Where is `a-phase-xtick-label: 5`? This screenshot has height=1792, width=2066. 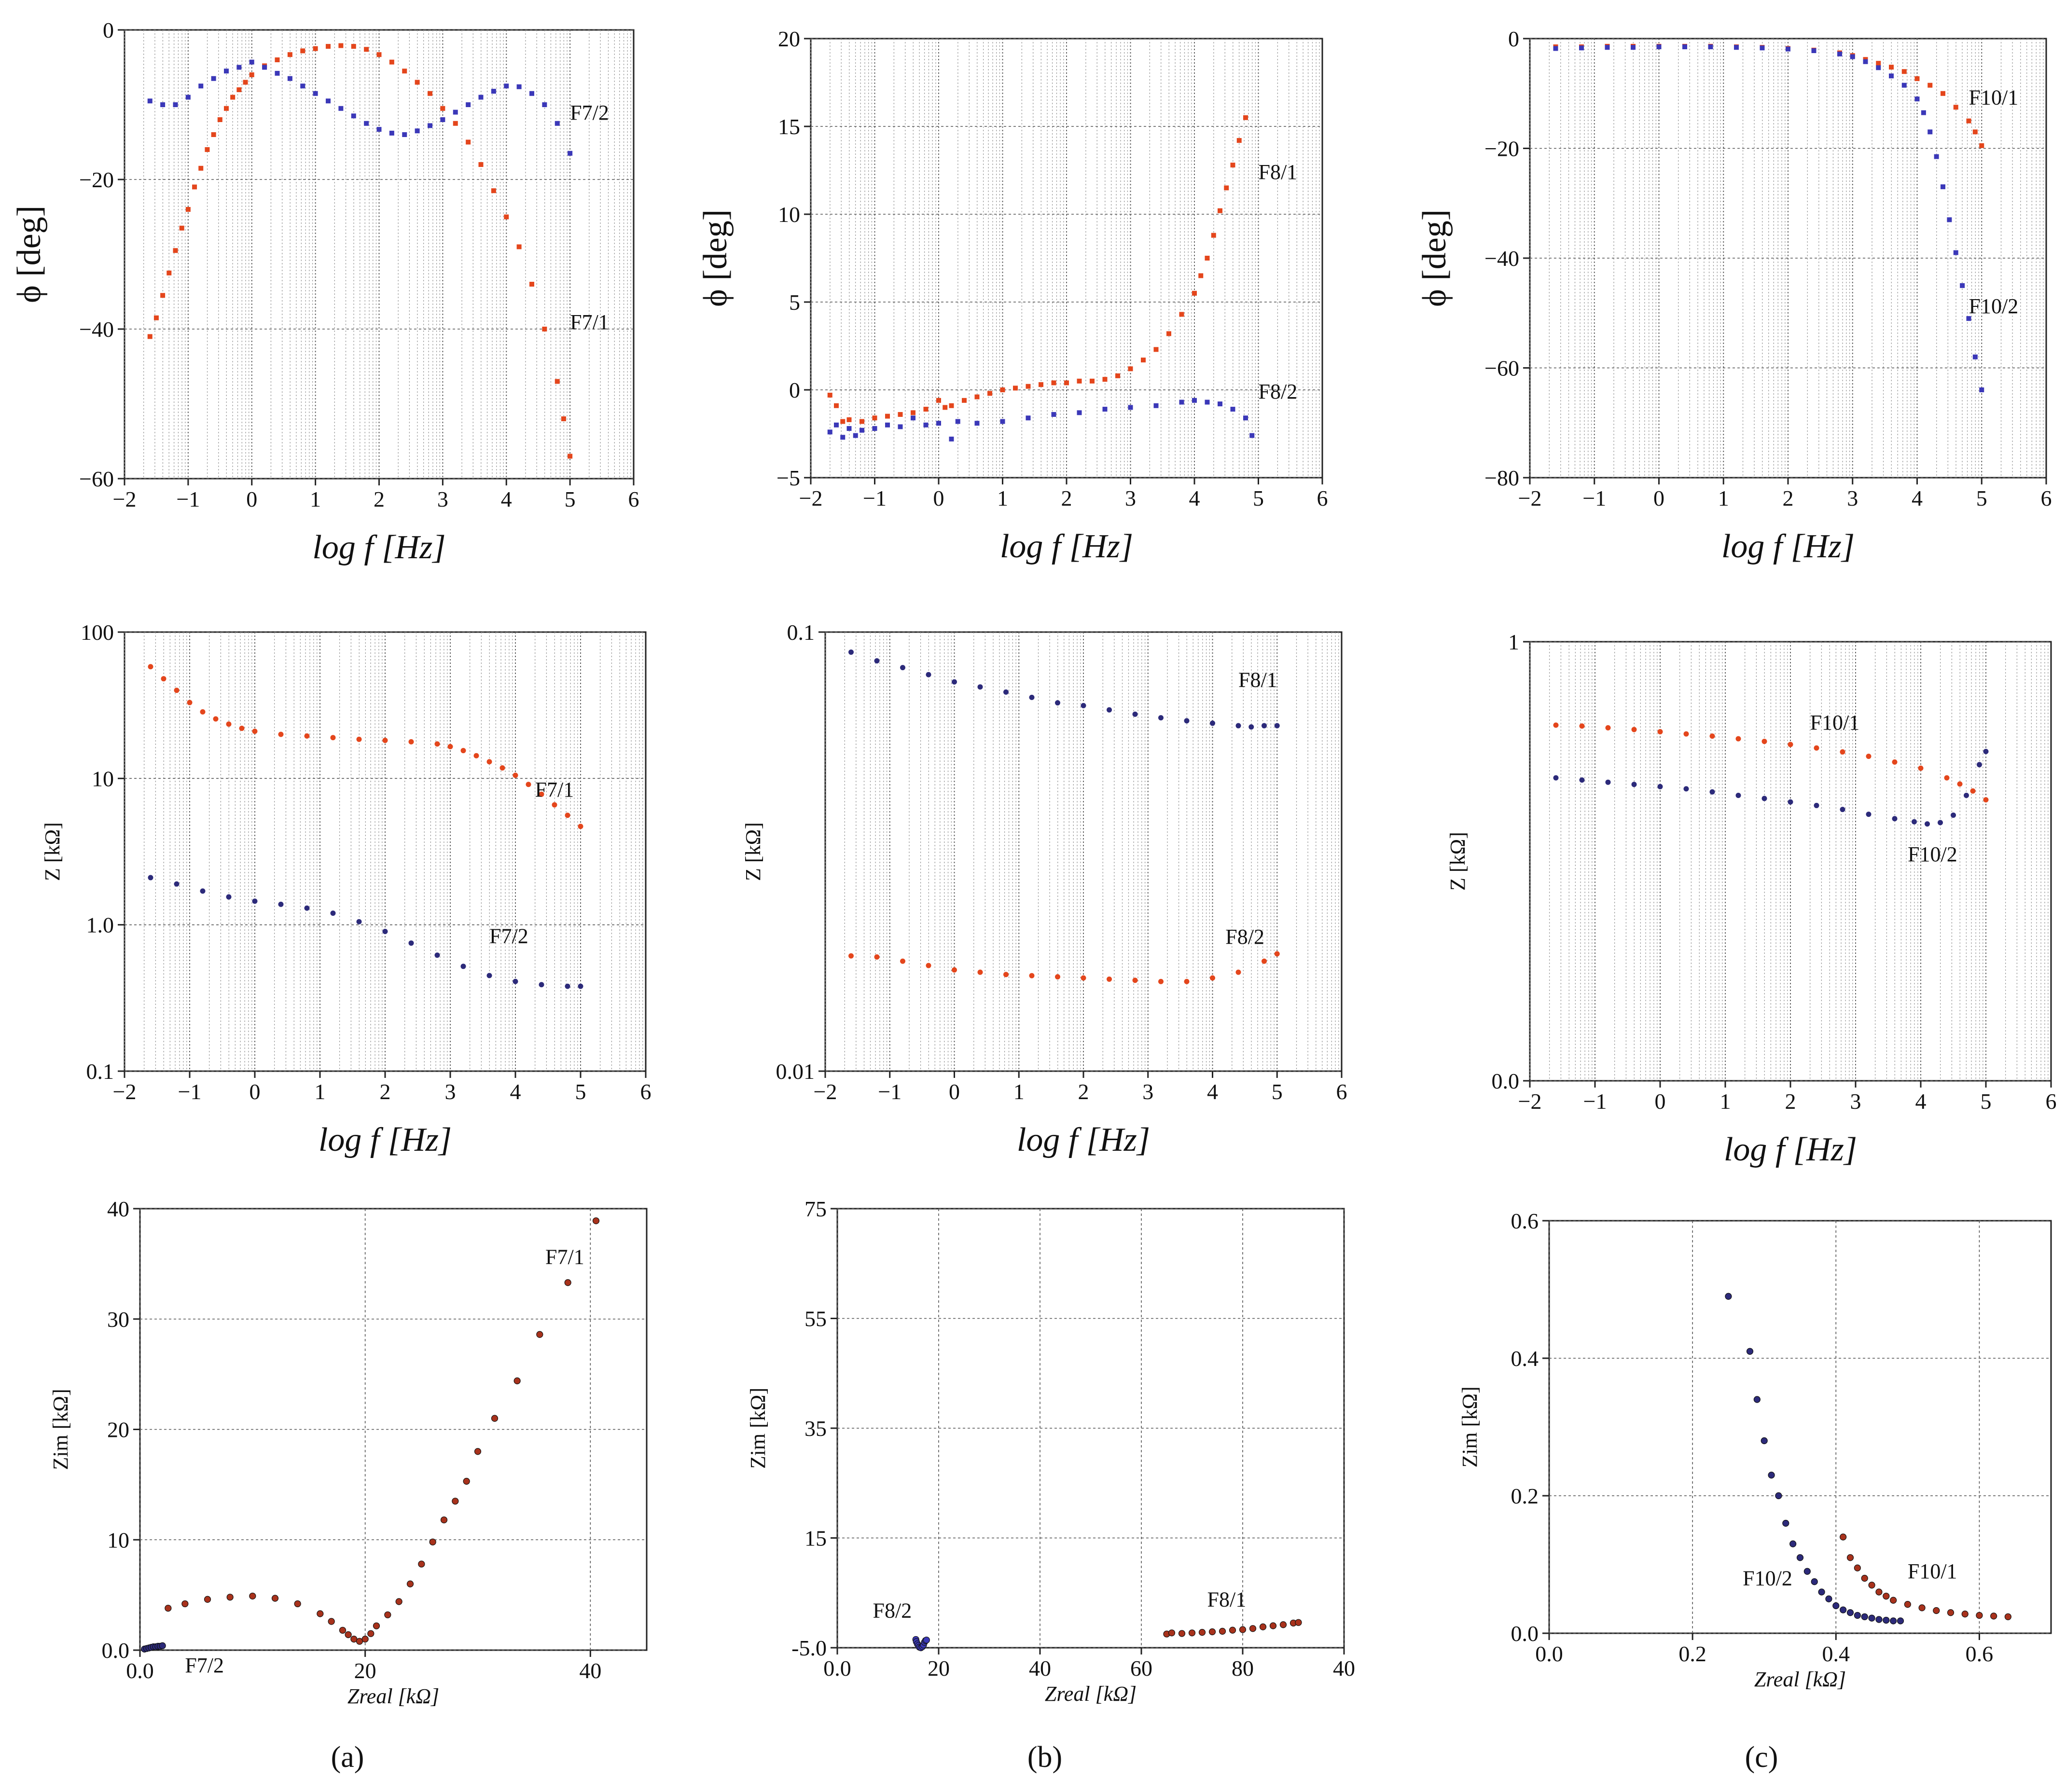
a-phase-xtick-label: 5 is located at coordinates (570, 499).